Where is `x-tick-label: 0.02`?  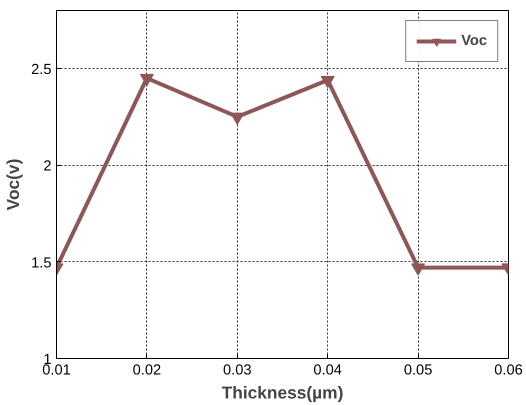
x-tick-label: 0.02 is located at coordinates (147, 370).